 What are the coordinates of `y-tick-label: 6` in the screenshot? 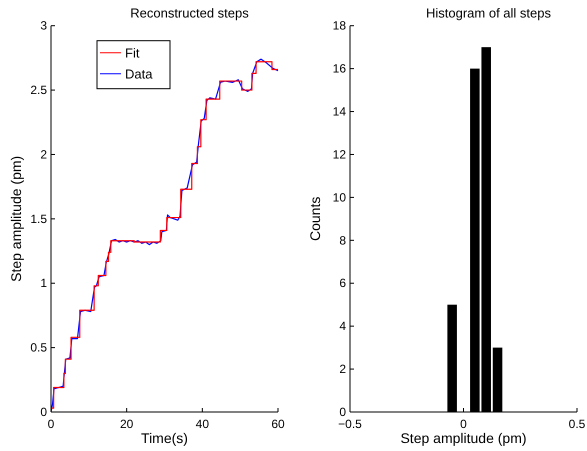 It's located at (342, 283).